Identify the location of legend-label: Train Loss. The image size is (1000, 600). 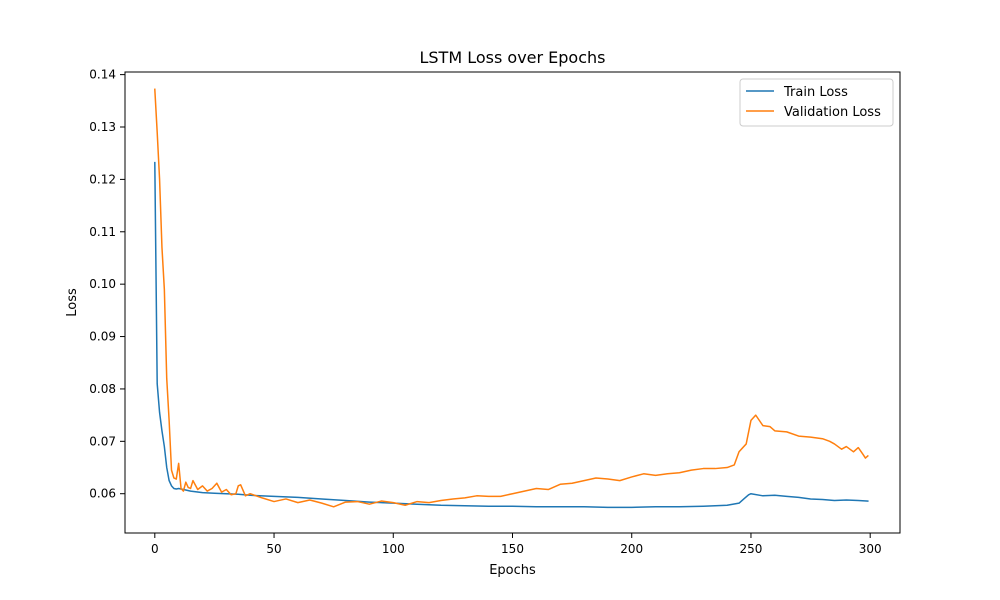
(815, 92).